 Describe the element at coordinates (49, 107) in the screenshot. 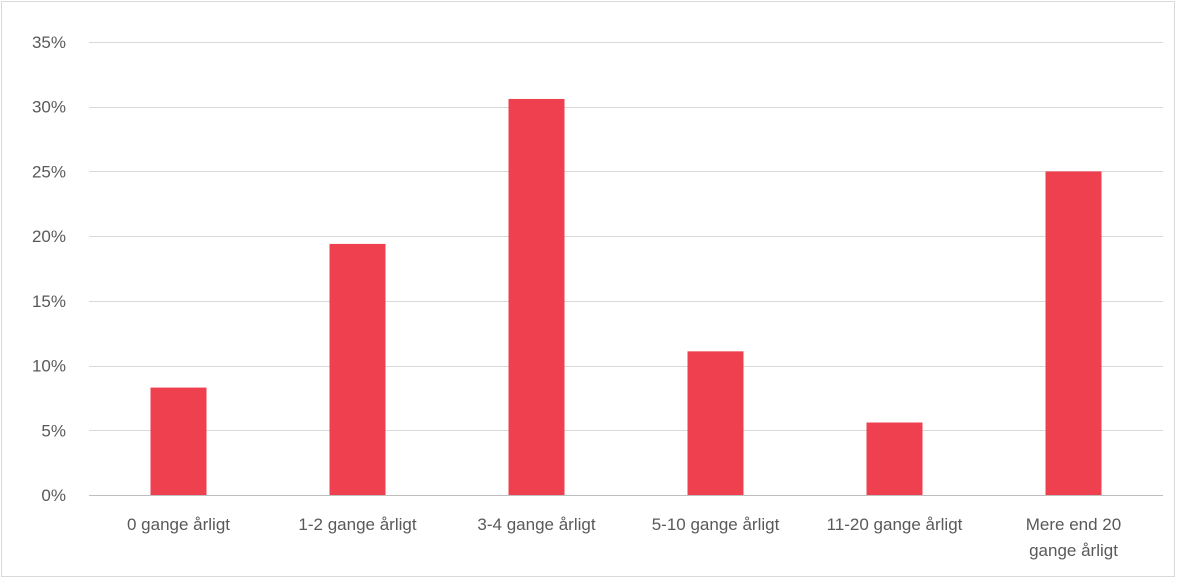

I see `y-tick-label: 30%` at that location.